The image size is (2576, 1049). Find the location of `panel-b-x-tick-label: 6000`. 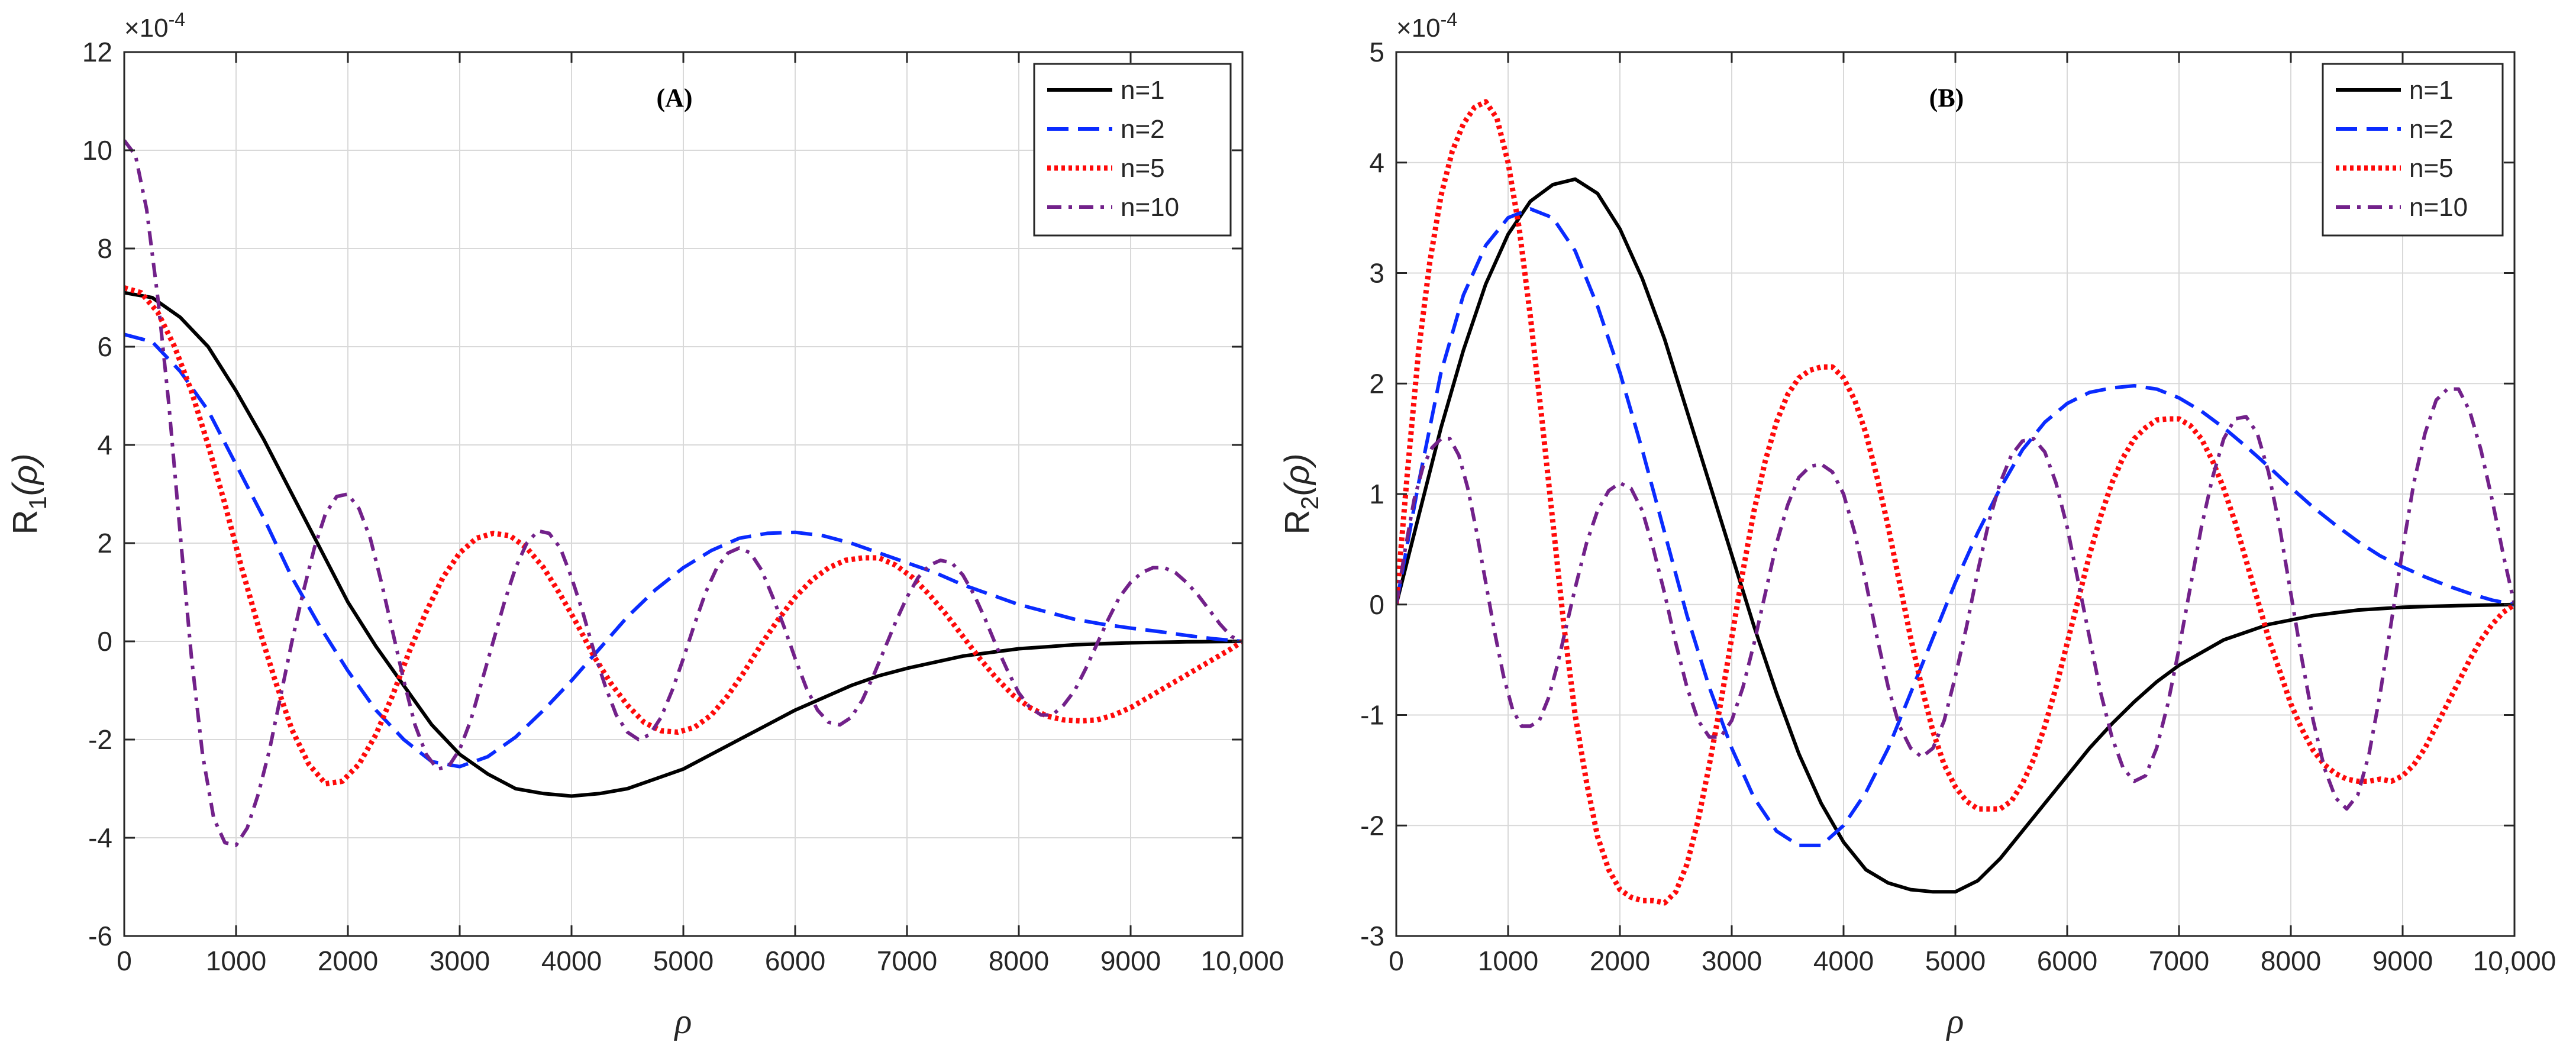

panel-b-x-tick-label: 6000 is located at coordinates (2067, 960).